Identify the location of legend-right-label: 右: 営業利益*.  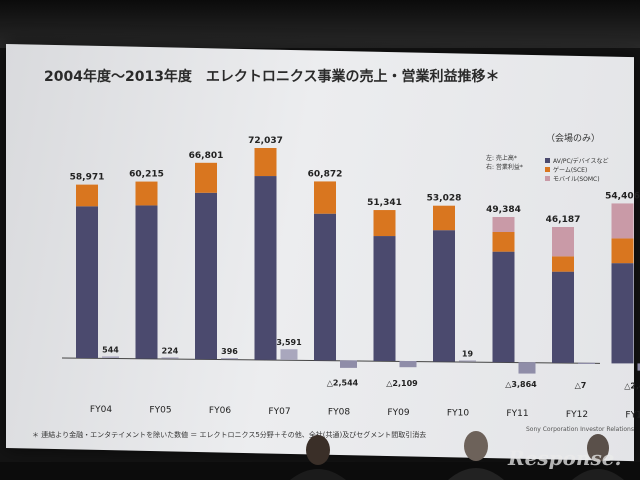
(504, 167).